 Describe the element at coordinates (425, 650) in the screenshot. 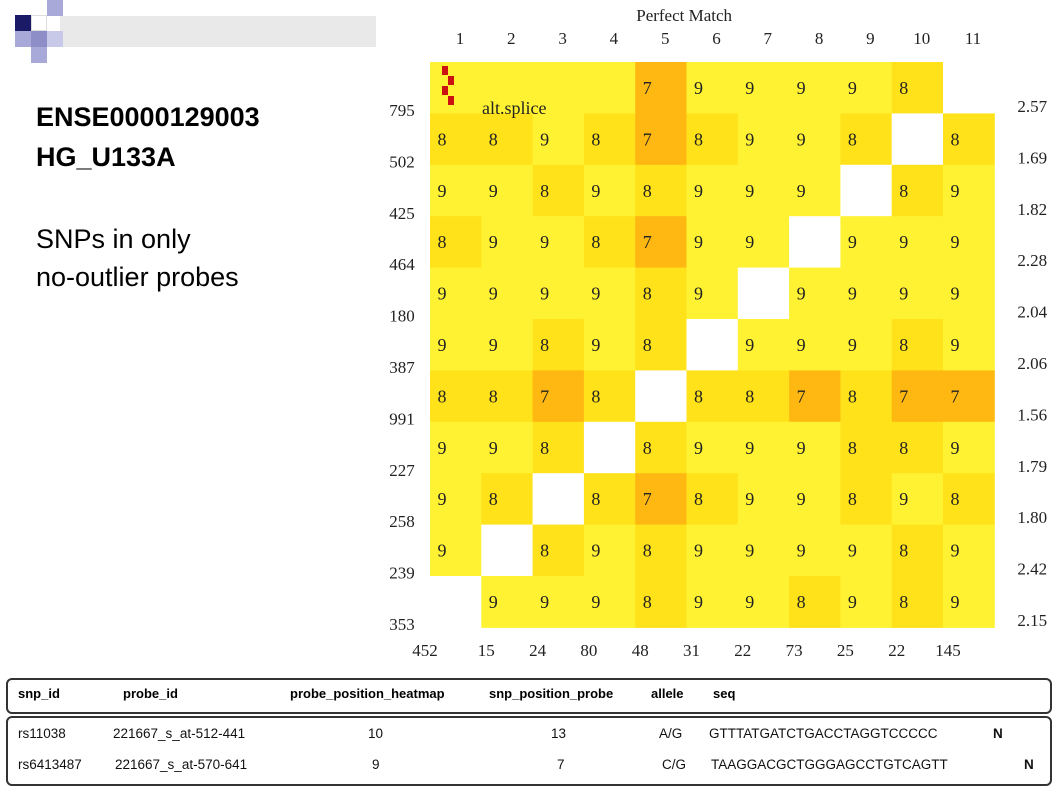

I see `bottom-value-label: 452` at that location.